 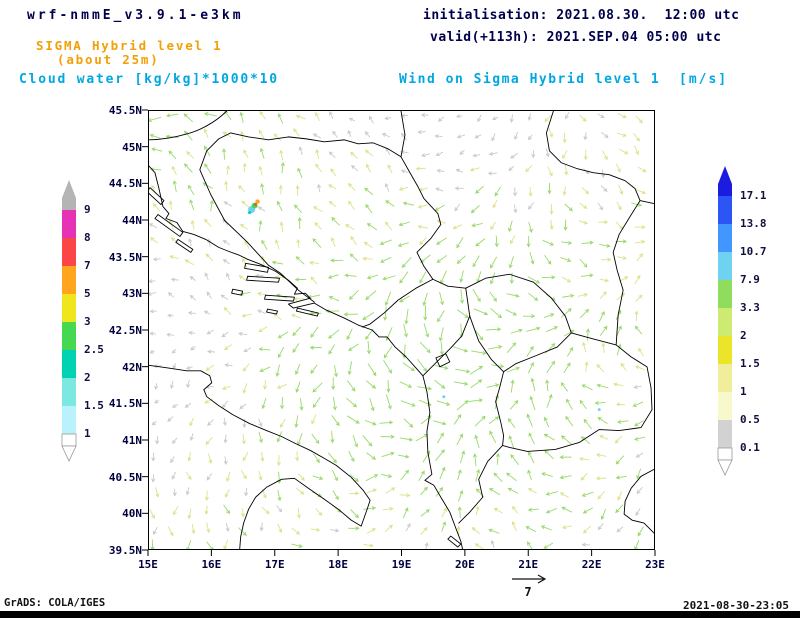 I want to click on lon-tick-label: 20E, so click(x=464, y=564).